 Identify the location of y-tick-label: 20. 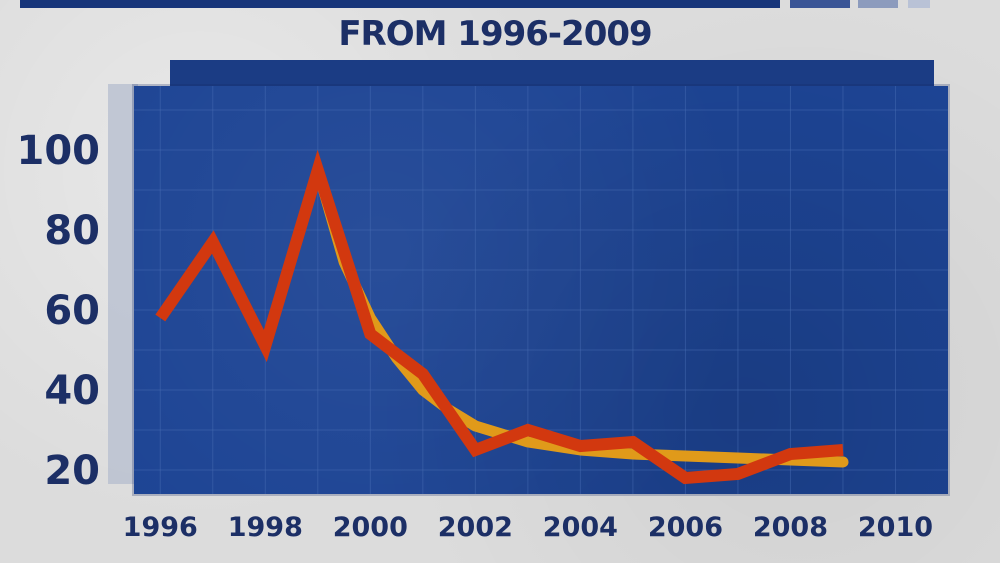
(72, 471).